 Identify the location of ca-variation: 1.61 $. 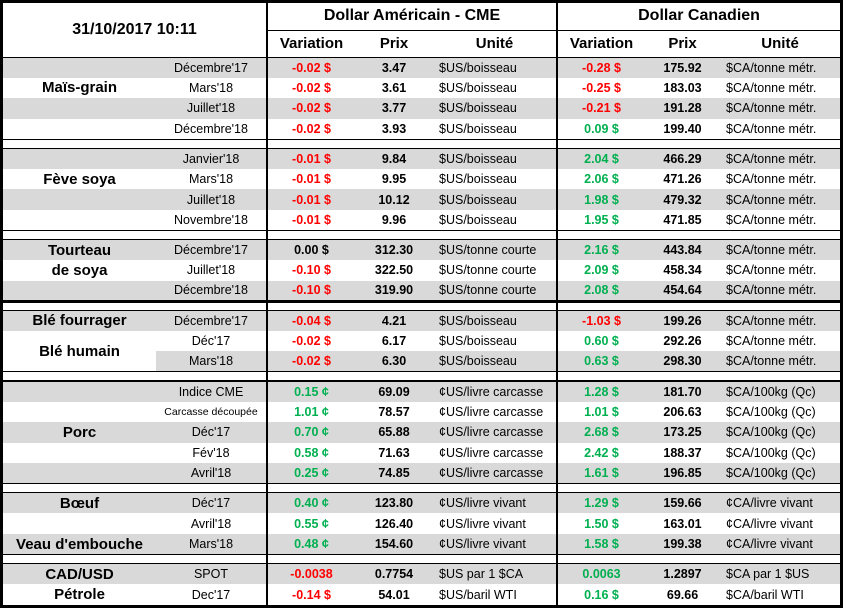
(601, 473).